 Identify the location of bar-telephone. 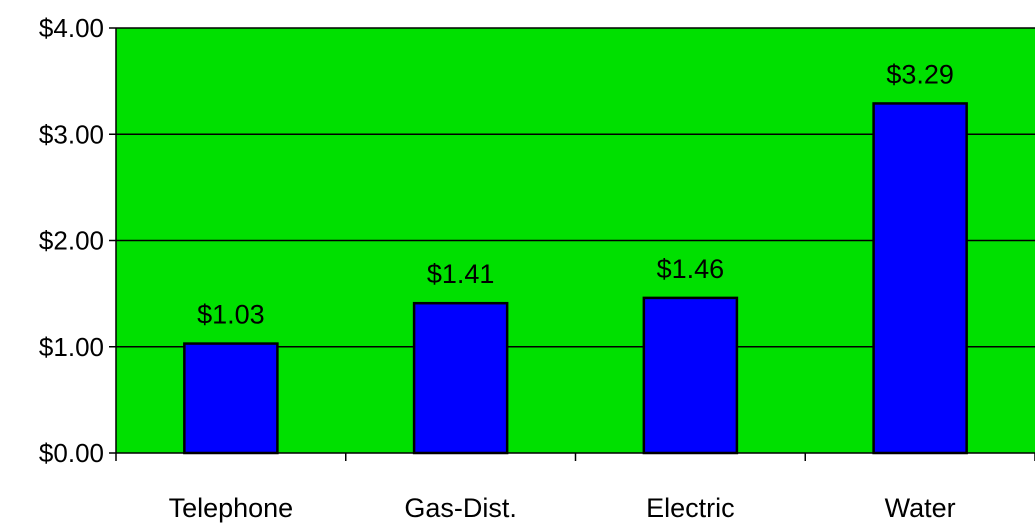
(231, 398).